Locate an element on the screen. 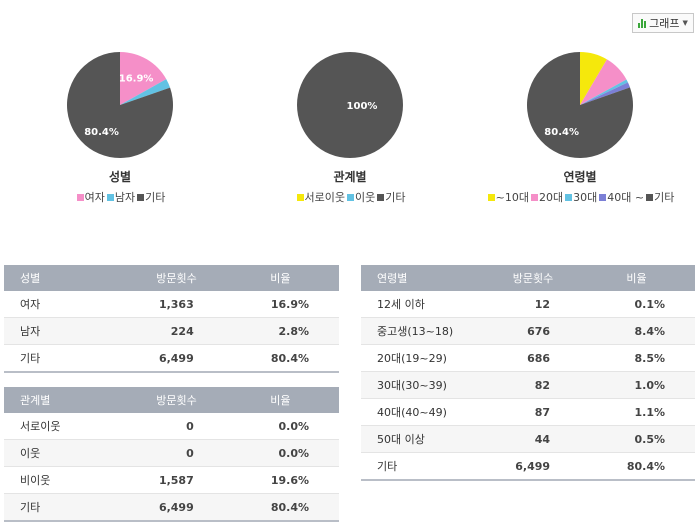 This screenshot has height=528, width=700. pie-slice-label: 80.4% is located at coordinates (561, 132).